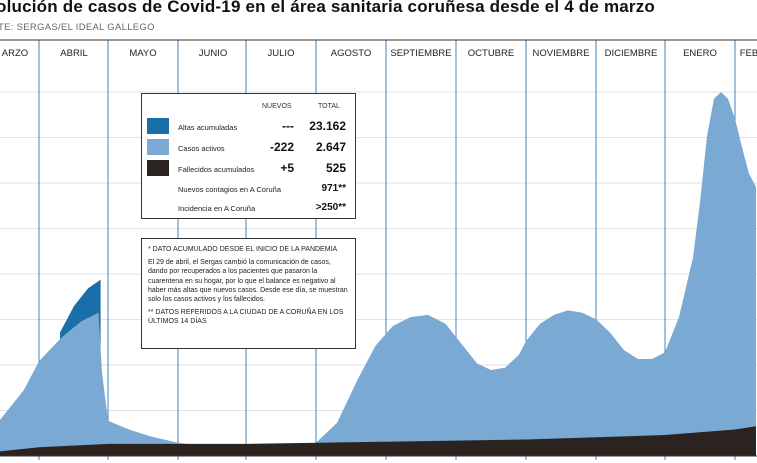 Image resolution: width=757 pixels, height=463 pixels. Describe the element at coordinates (333, 188) in the screenshot. I see `legend-total-value: 971**` at that location.